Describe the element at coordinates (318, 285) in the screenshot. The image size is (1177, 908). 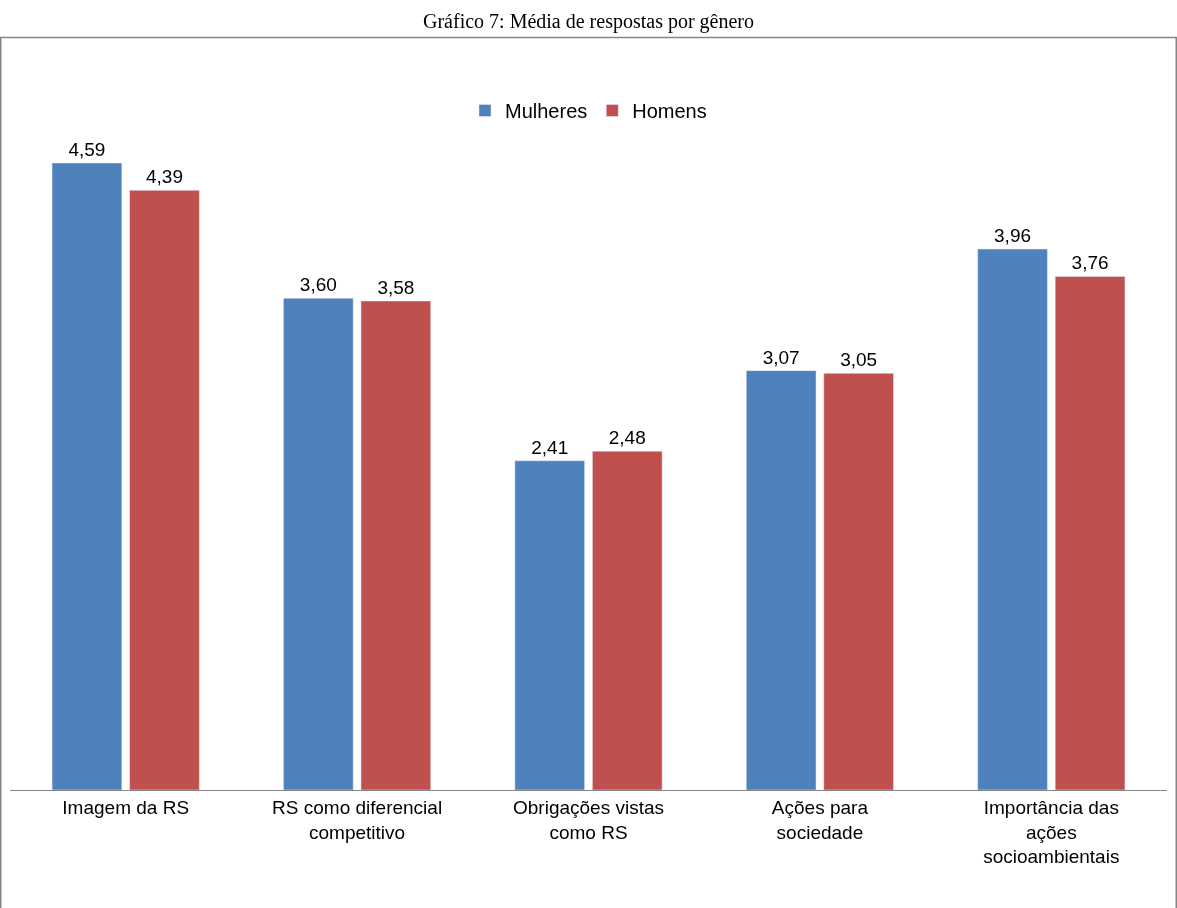
I see `data-label: 3,60` at that location.